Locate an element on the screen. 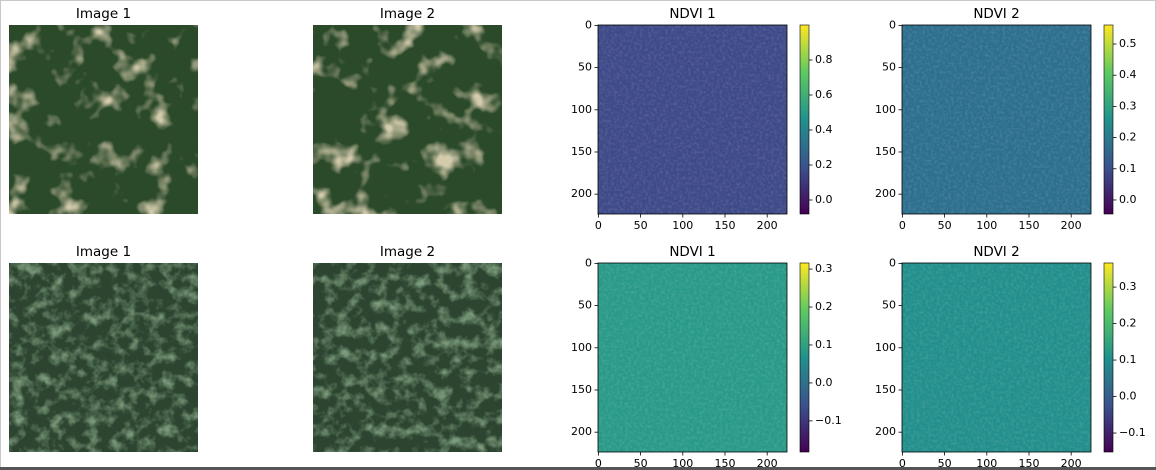  colorbar-tick-label: 0.6 is located at coordinates (824, 94).